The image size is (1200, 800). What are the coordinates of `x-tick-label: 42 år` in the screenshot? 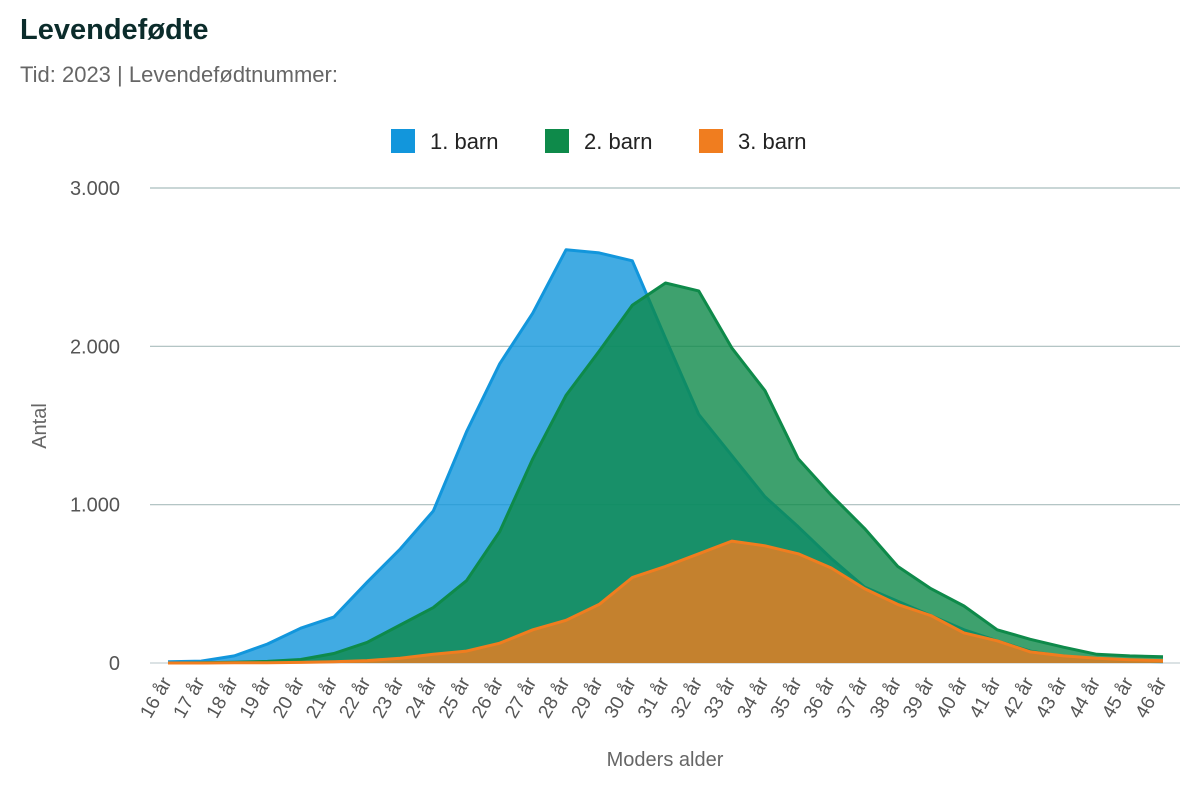 It's located at (1019, 697).